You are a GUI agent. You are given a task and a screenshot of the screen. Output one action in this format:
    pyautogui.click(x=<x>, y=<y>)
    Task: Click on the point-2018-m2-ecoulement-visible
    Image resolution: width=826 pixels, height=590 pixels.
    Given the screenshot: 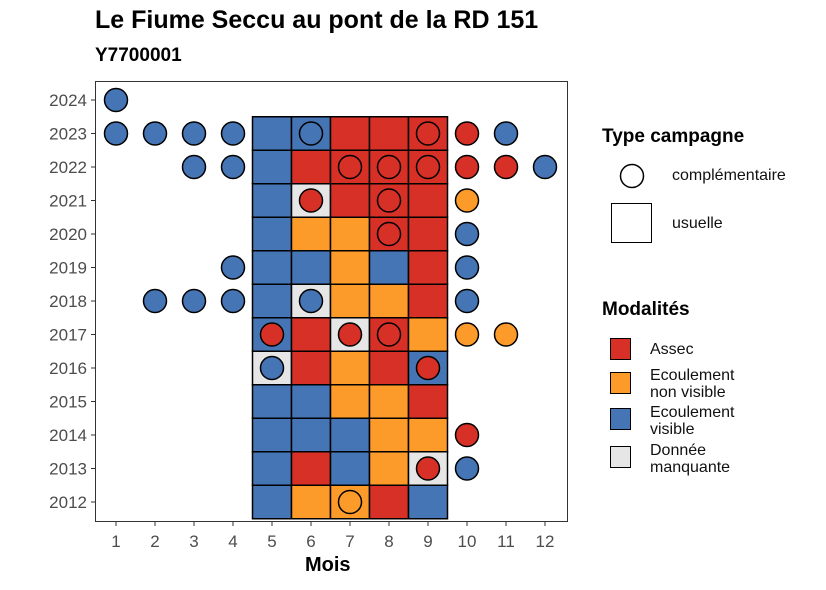 What is the action you would take?
    pyautogui.click(x=155, y=301)
    